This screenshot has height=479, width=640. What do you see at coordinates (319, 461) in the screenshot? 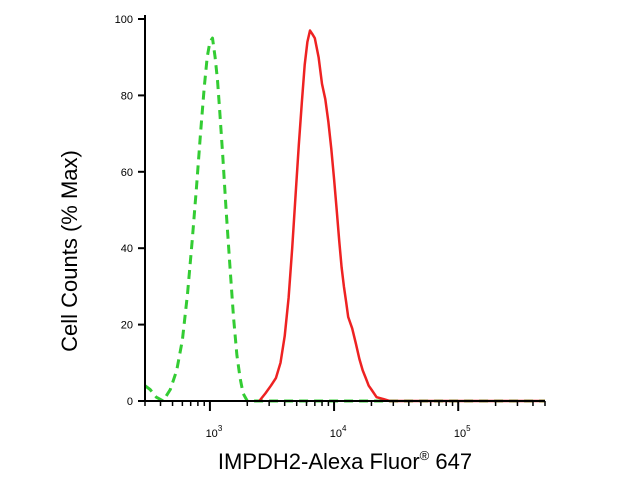
I see `x-axis-title-main: IMPDH2-Alexa Fluor` at bounding box center [319, 461].